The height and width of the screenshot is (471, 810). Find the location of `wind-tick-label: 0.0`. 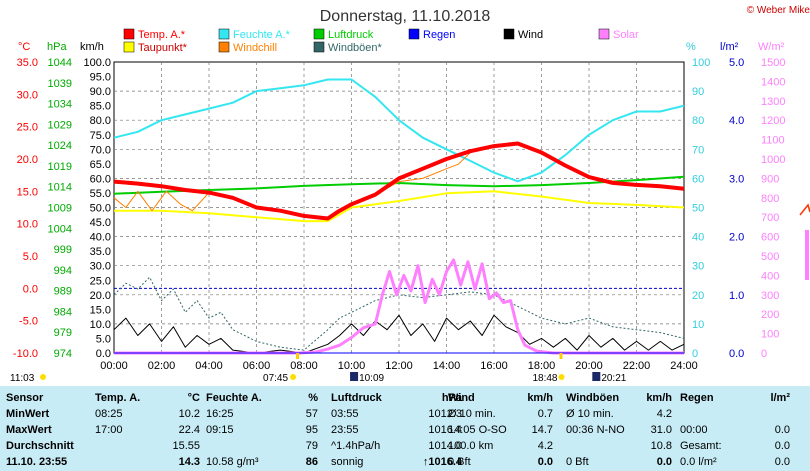

wind-tick-label: 0.0 is located at coordinates (103, 354).